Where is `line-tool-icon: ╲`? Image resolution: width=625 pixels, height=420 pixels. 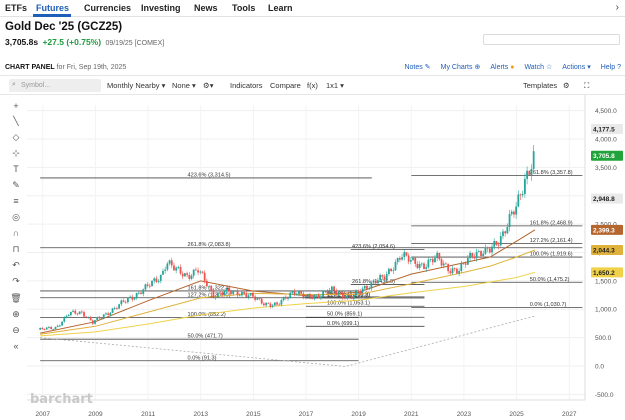
line-tool-icon: ╲ is located at coordinates (16, 121).